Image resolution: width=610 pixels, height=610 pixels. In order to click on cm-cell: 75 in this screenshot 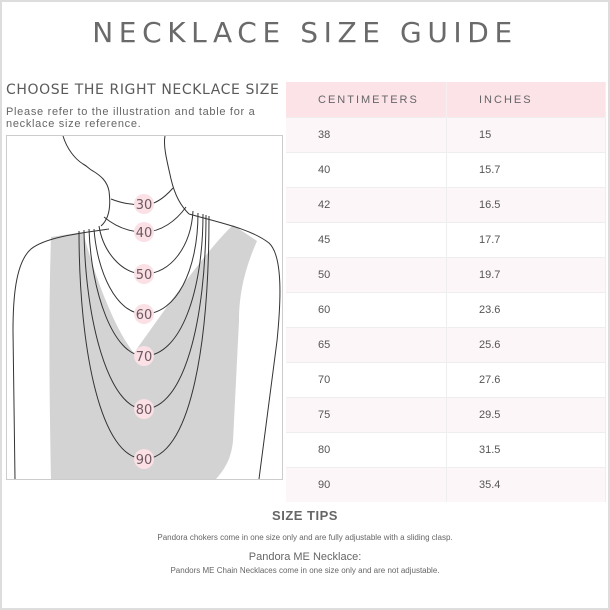, I will do `click(366, 415)`.